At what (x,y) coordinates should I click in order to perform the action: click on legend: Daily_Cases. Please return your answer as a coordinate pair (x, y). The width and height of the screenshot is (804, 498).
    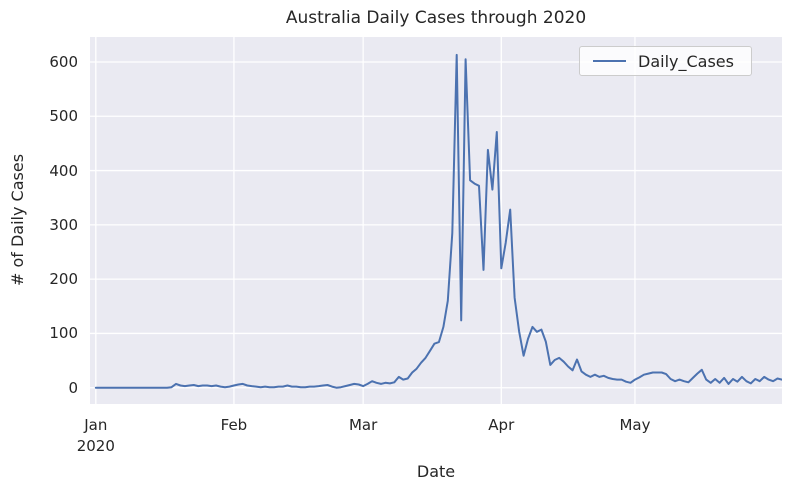
    Looking at the image, I should click on (665, 61).